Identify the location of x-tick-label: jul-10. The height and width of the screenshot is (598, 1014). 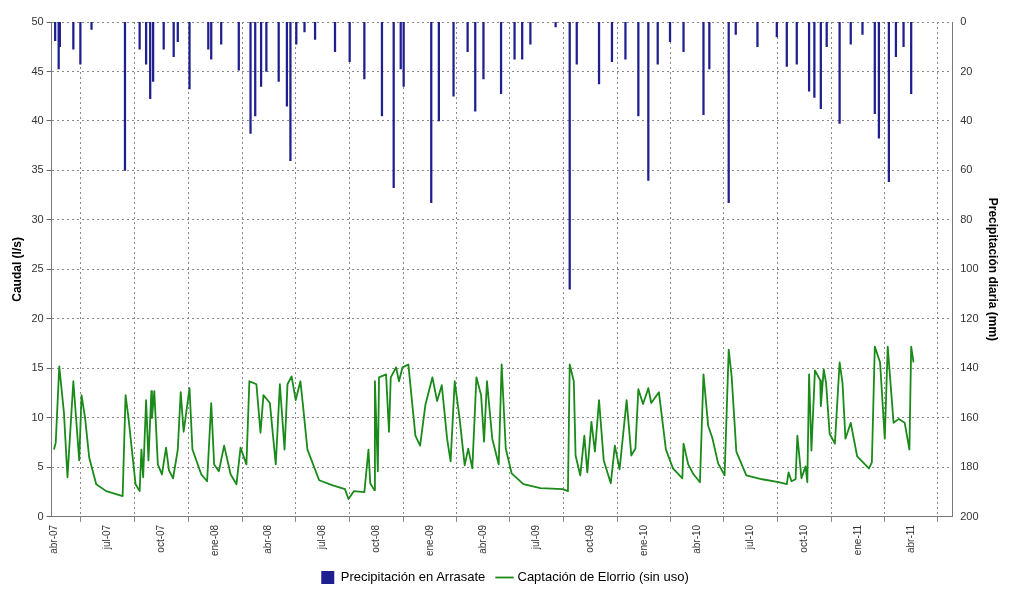
(750, 537).